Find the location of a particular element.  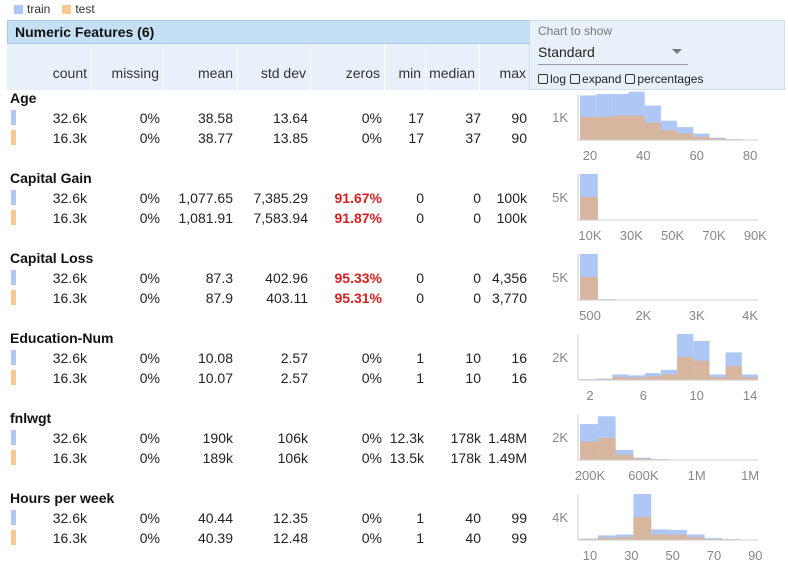

x-tick-label: 2K is located at coordinates (643, 315).